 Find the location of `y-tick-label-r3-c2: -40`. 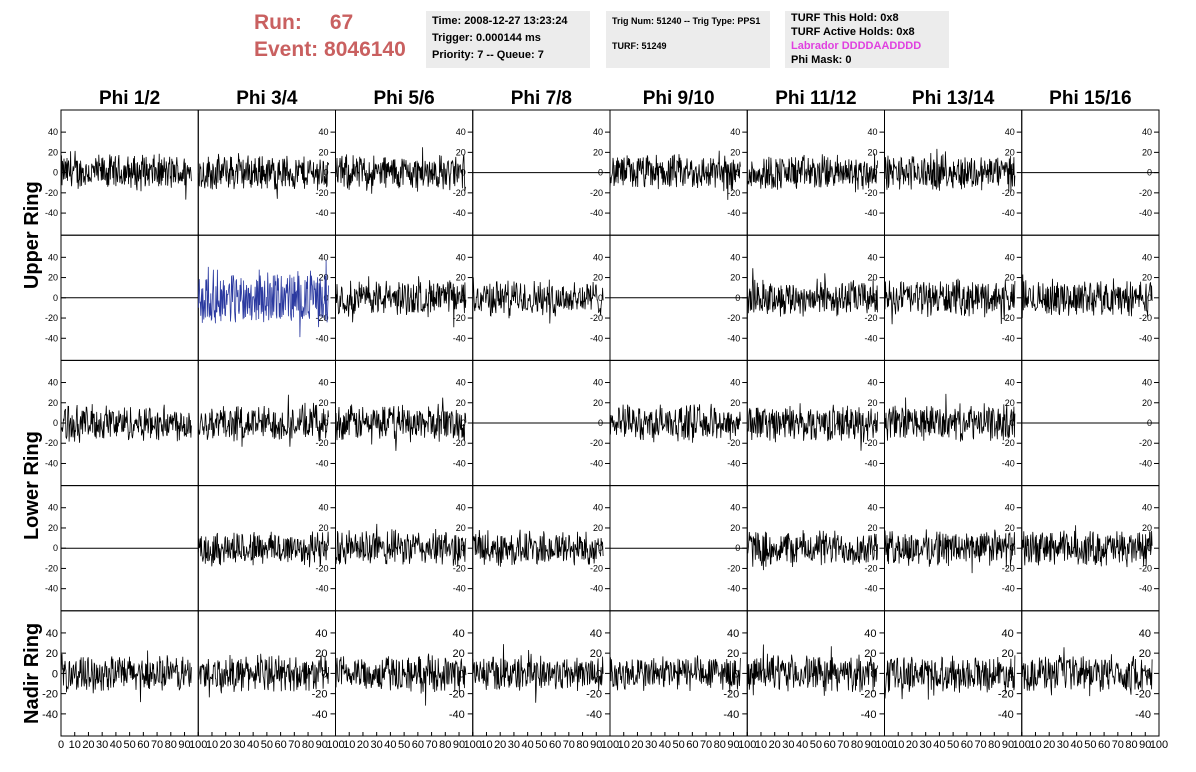

y-tick-label-r3-c2: -40 is located at coordinates (459, 589).